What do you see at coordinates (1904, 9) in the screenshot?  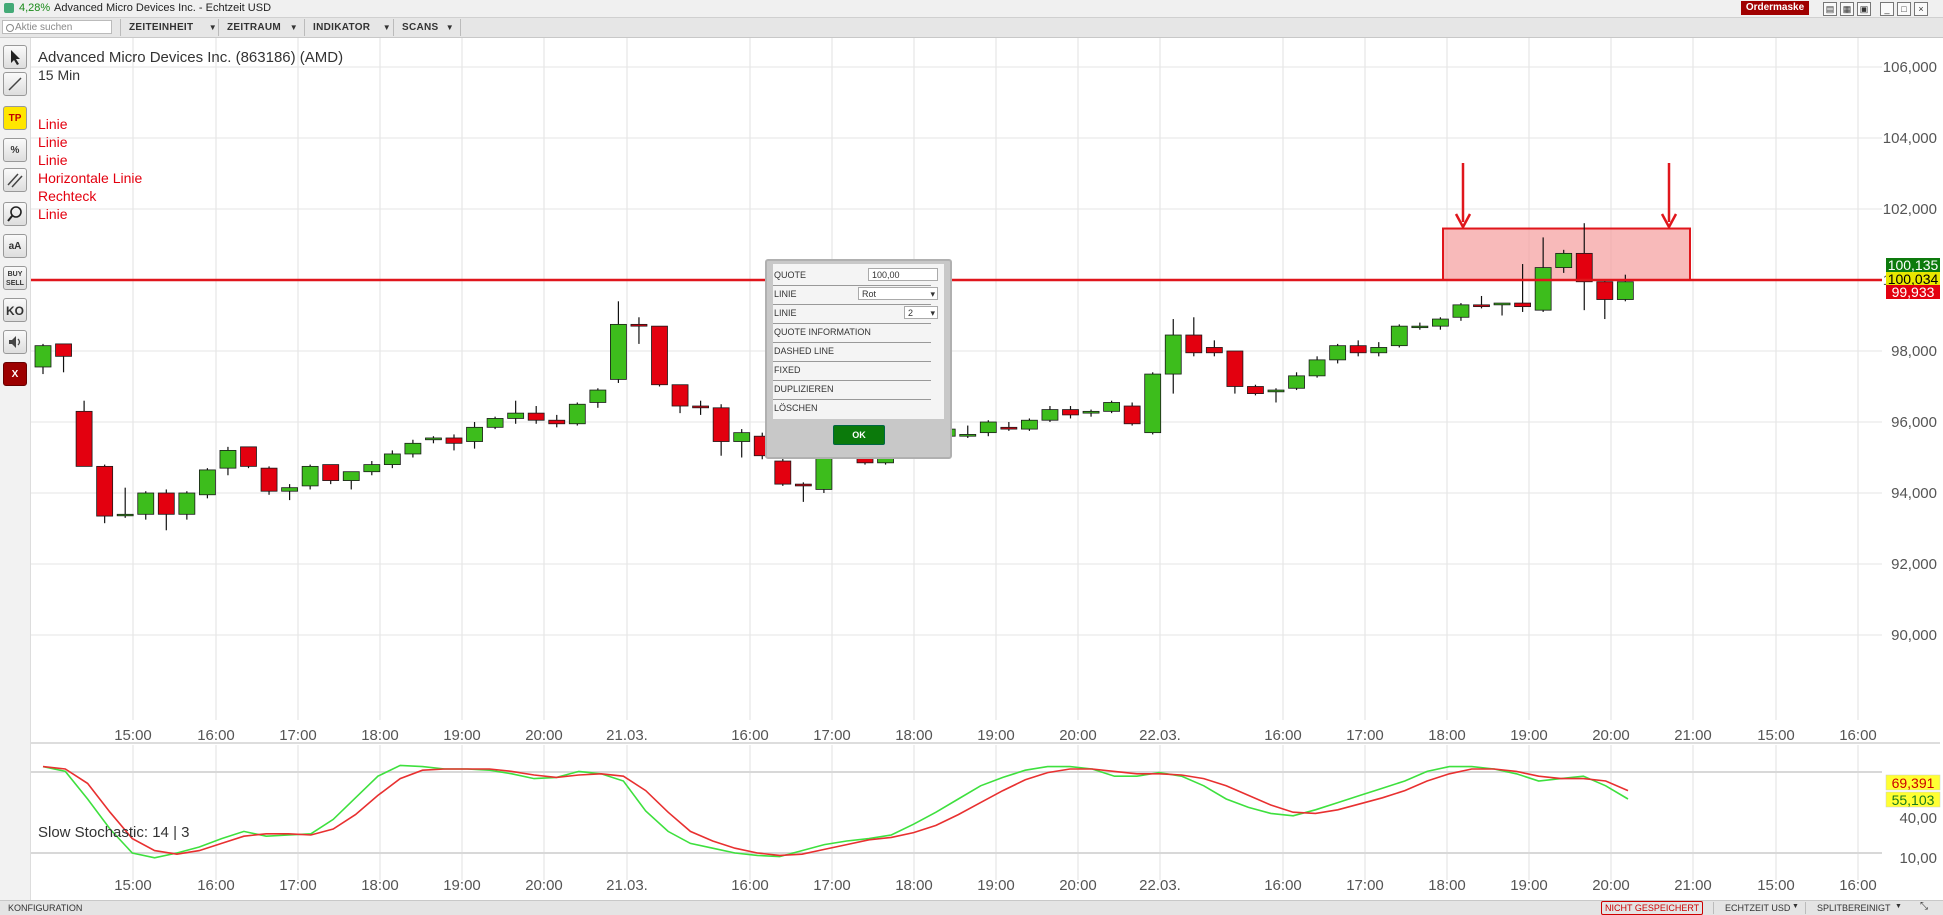 I see `maximize-icon: □` at bounding box center [1904, 9].